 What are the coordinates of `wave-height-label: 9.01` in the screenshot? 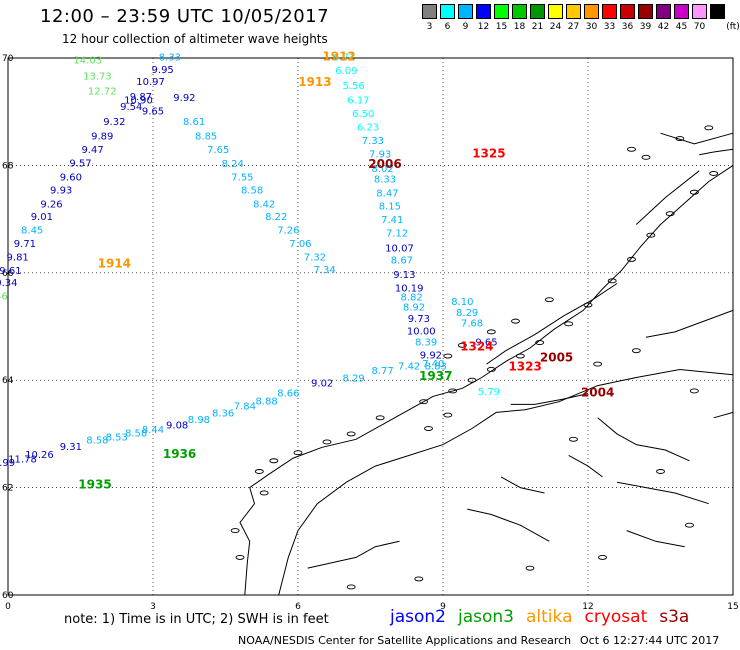 It's located at (42, 217).